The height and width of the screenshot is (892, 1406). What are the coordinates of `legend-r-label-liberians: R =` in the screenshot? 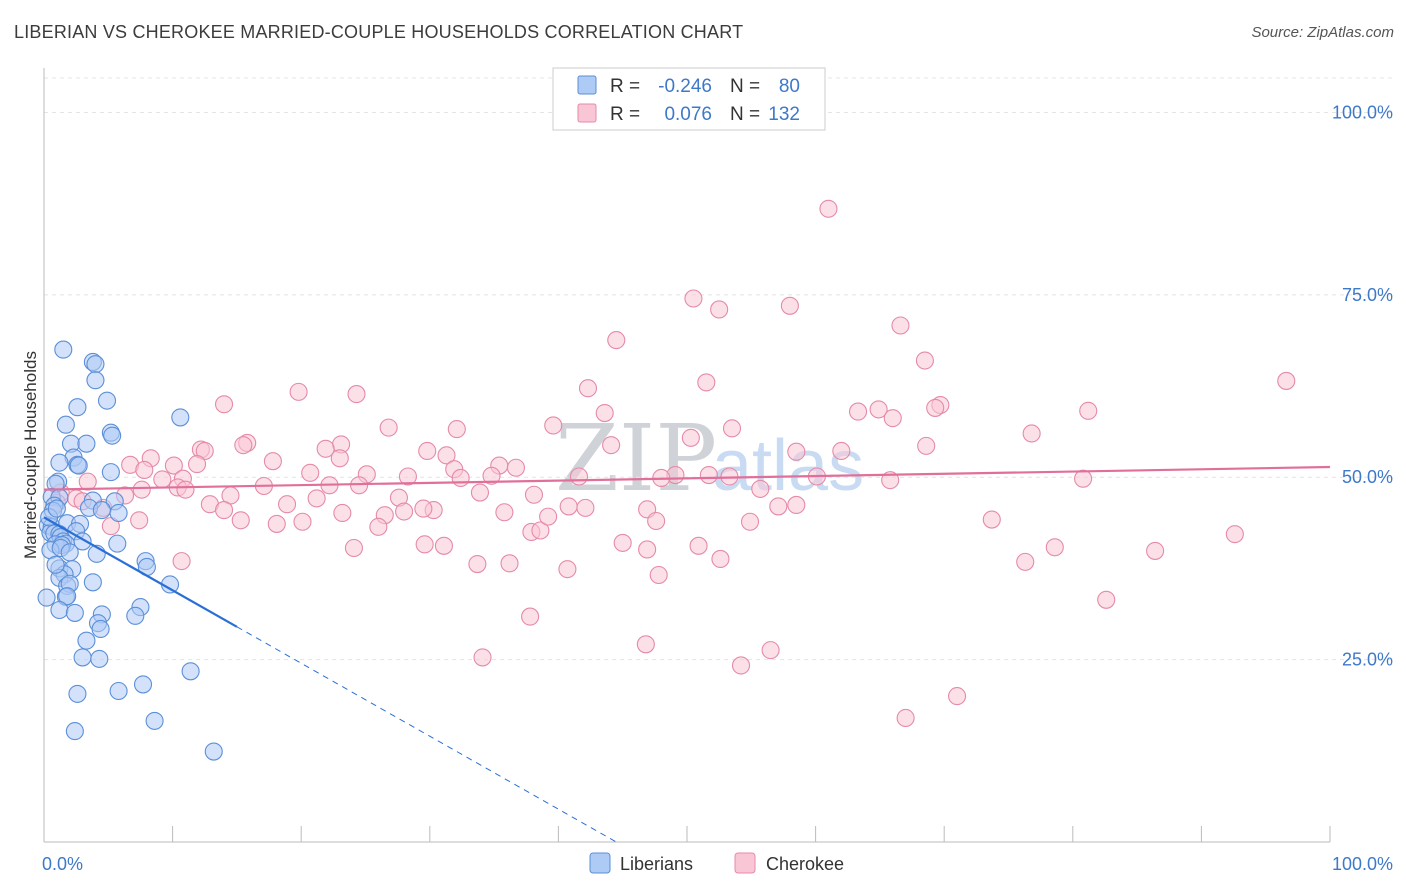 It's located at (625, 86).